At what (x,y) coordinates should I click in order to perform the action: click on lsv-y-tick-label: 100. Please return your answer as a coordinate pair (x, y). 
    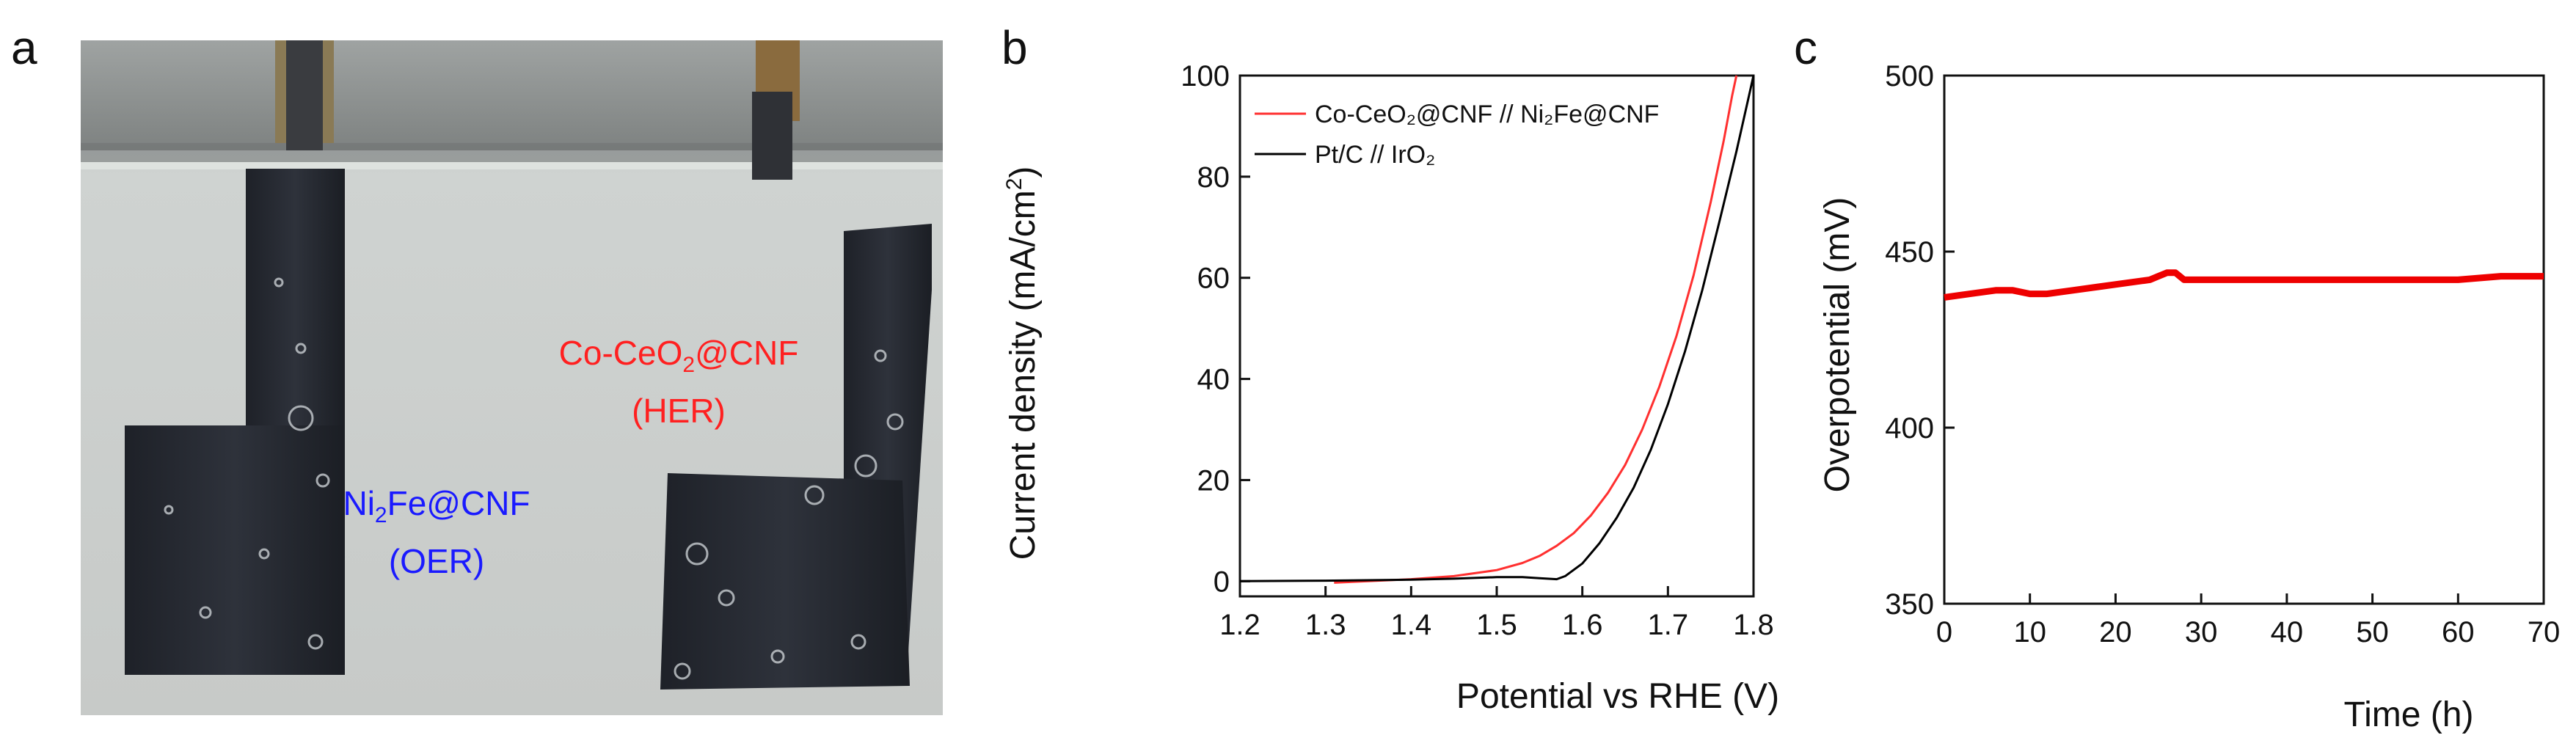
    Looking at the image, I should click on (1206, 76).